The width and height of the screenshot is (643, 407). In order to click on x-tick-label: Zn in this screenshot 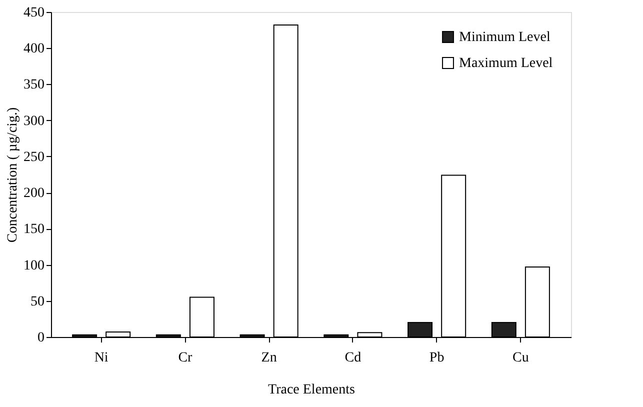, I will do `click(269, 358)`.